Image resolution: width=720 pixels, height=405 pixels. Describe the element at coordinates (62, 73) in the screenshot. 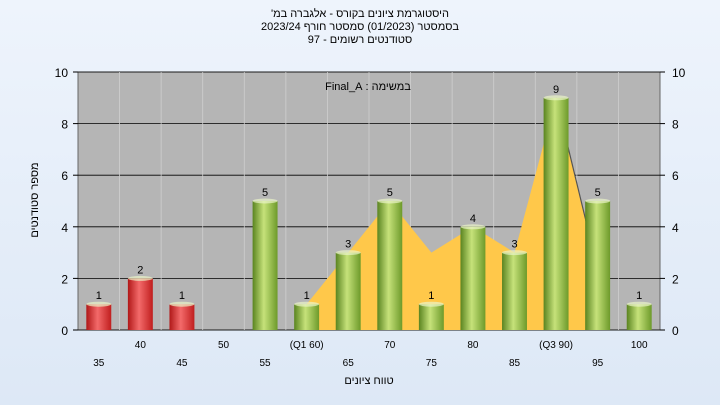

I see `y-tick-label-left: 10` at that location.